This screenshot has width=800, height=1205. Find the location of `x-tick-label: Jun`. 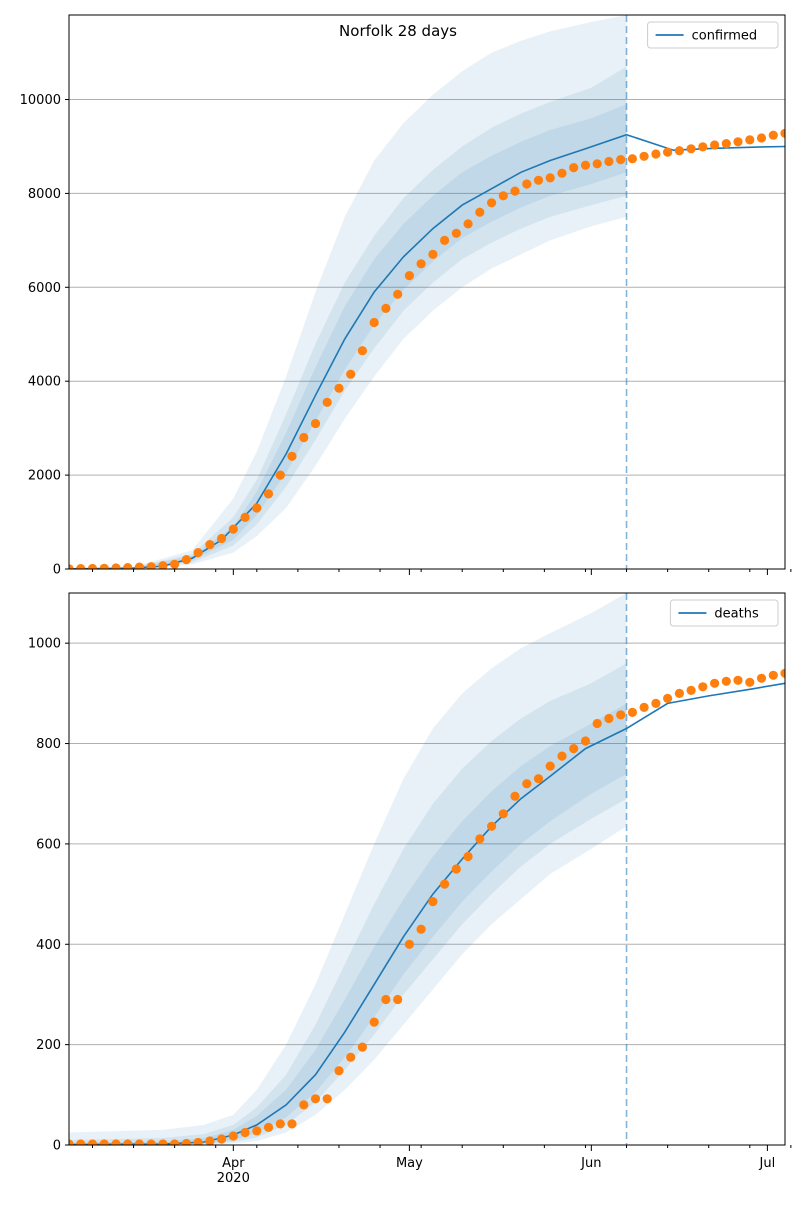

x-tick-label: Jun is located at coordinates (590, 1163).